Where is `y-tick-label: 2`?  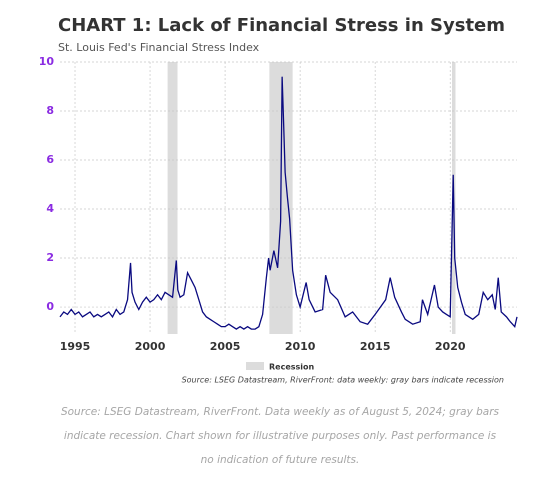
y-tick-label: 2 is located at coordinates (50, 257).